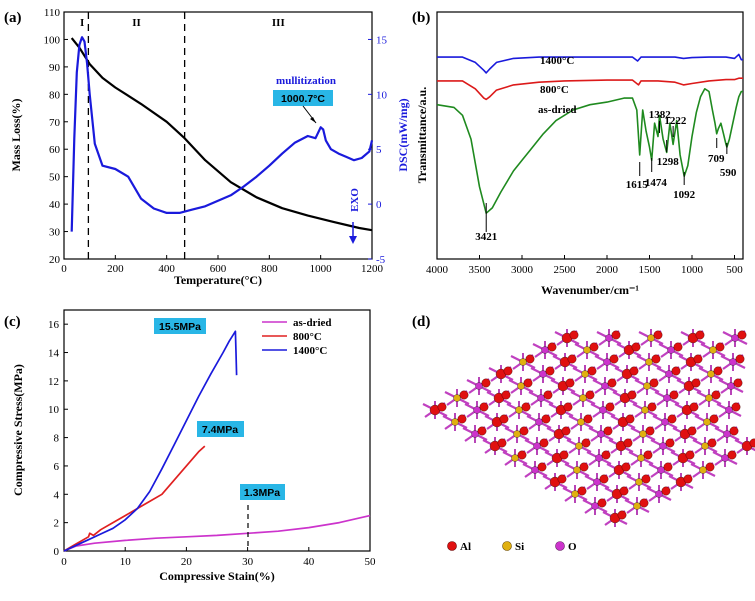 Image resolution: width=755 pixels, height=601 pixels. What do you see at coordinates (637, 185) in the screenshot?
I see `peak-label-1615: 1615` at bounding box center [637, 185].